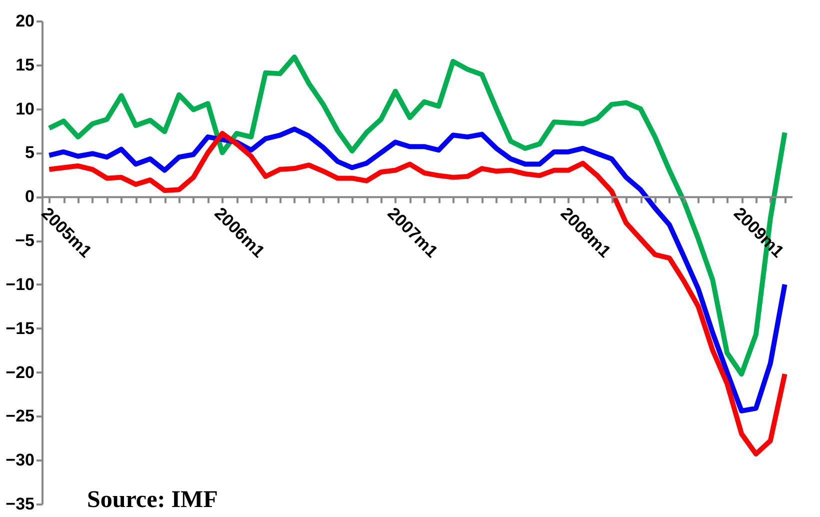  Describe the element at coordinates (25, 64) in the screenshot. I see `y-tick-label: 15` at that location.